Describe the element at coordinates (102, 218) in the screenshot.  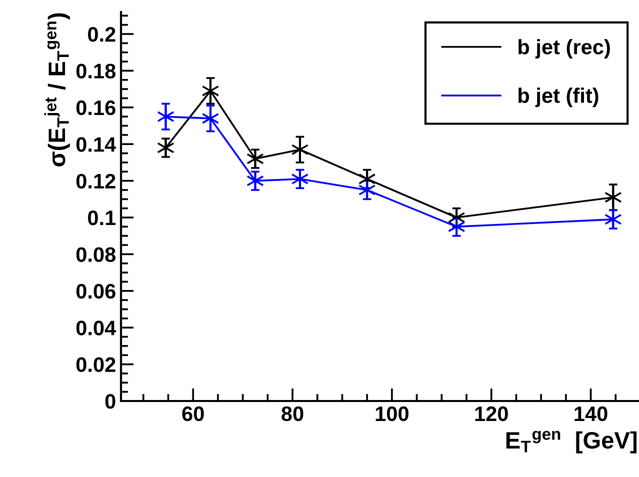
I see `y-tick-label: 0.1` at that location.